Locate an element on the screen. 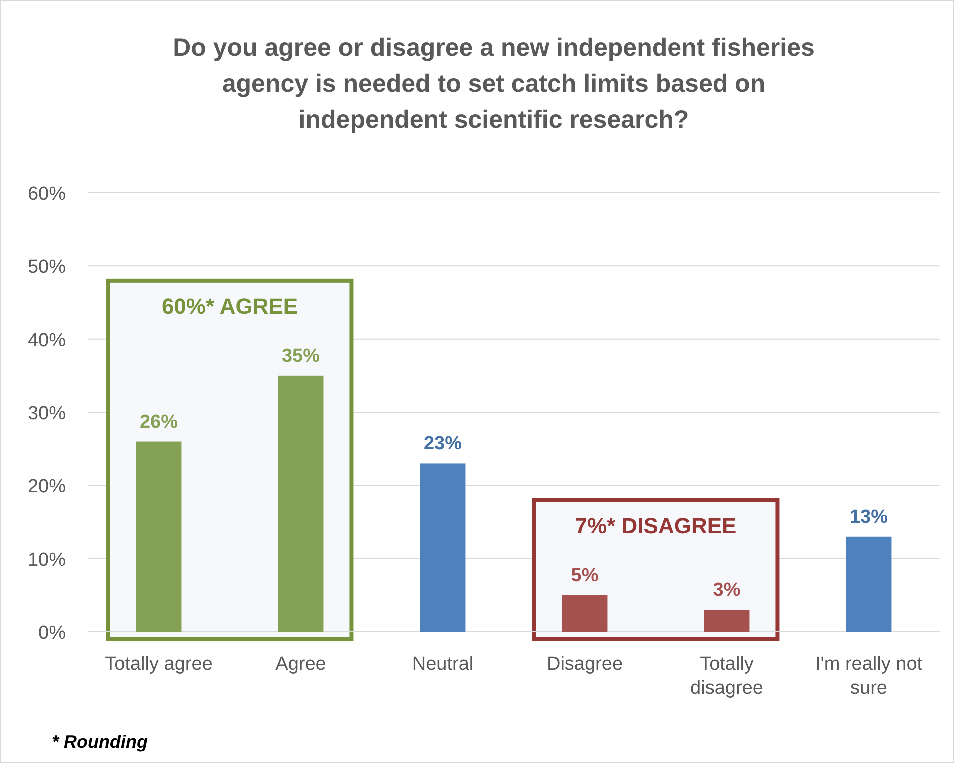 This screenshot has height=763, width=954. data-label: 23% is located at coordinates (443, 444).